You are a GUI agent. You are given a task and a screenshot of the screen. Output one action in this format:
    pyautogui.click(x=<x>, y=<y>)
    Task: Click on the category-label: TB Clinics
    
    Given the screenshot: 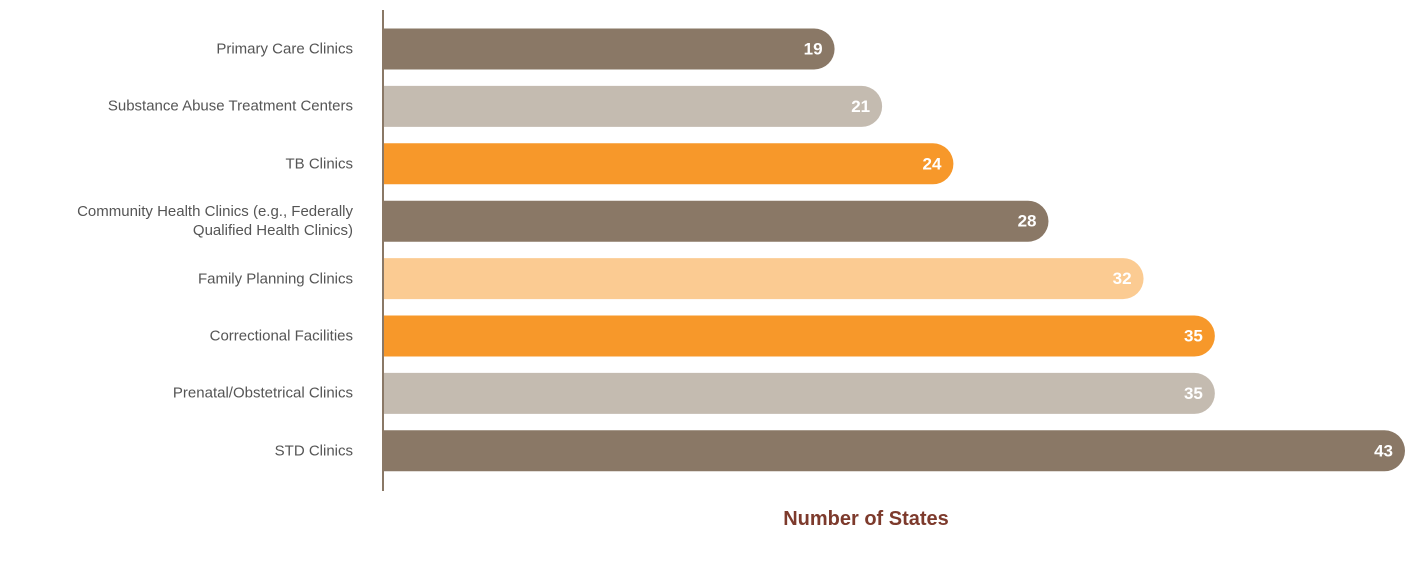 What is the action you would take?
    pyautogui.click(x=319, y=164)
    